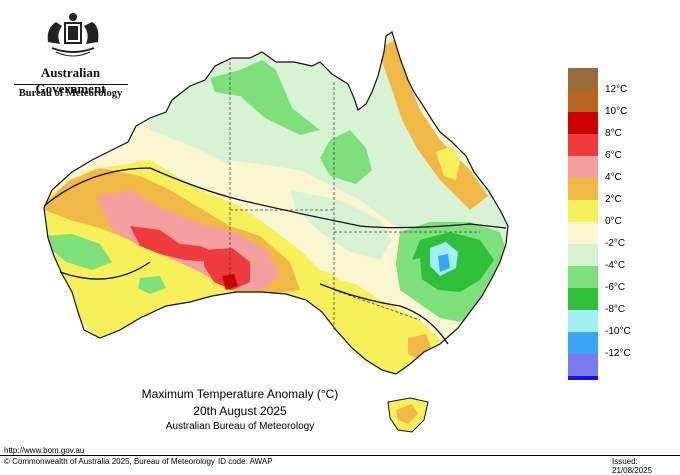  Describe the element at coordinates (583, 378) in the screenshot. I see `legend-swatch-bottom` at that location.